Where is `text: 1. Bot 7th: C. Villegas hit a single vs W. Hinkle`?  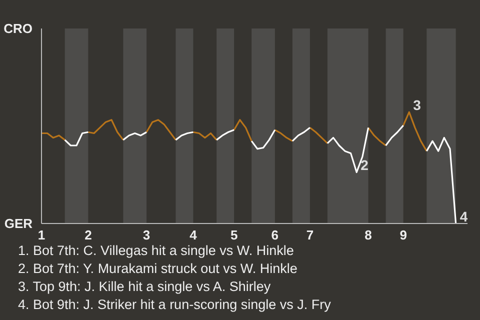 text: 1. Bot 7th: C. Villegas hit a single vs W. Hinkle is located at coordinates (156, 250).